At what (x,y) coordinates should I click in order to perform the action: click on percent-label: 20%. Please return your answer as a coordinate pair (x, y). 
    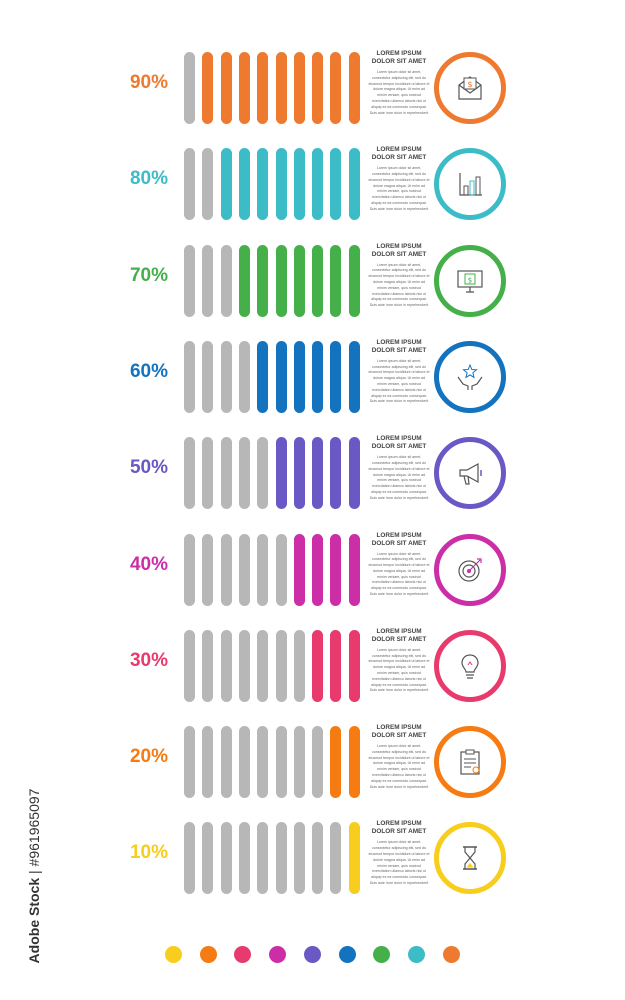
    Looking at the image, I should click on (149, 757).